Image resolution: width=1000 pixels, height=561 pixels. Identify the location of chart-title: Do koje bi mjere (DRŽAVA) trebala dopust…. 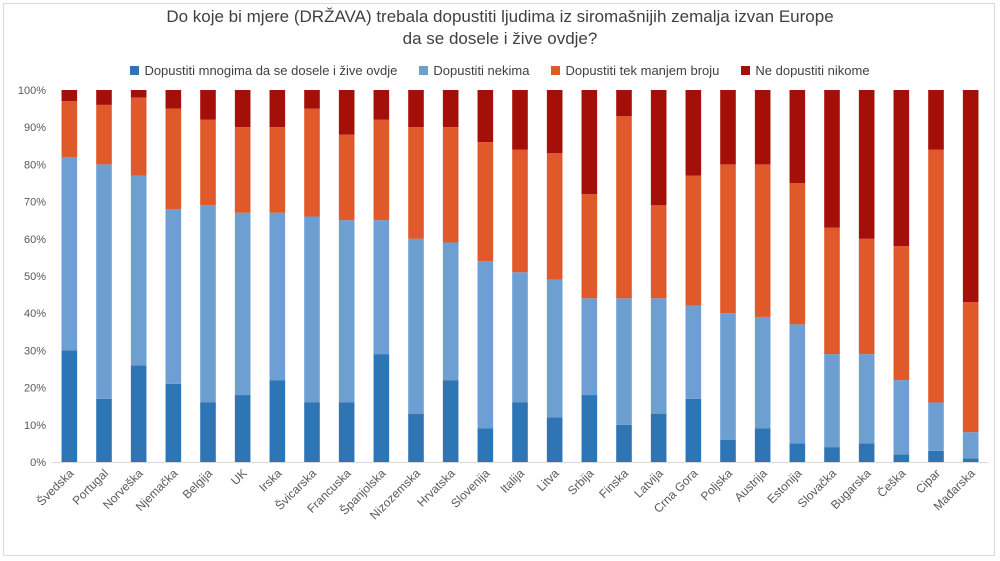
(500, 28).